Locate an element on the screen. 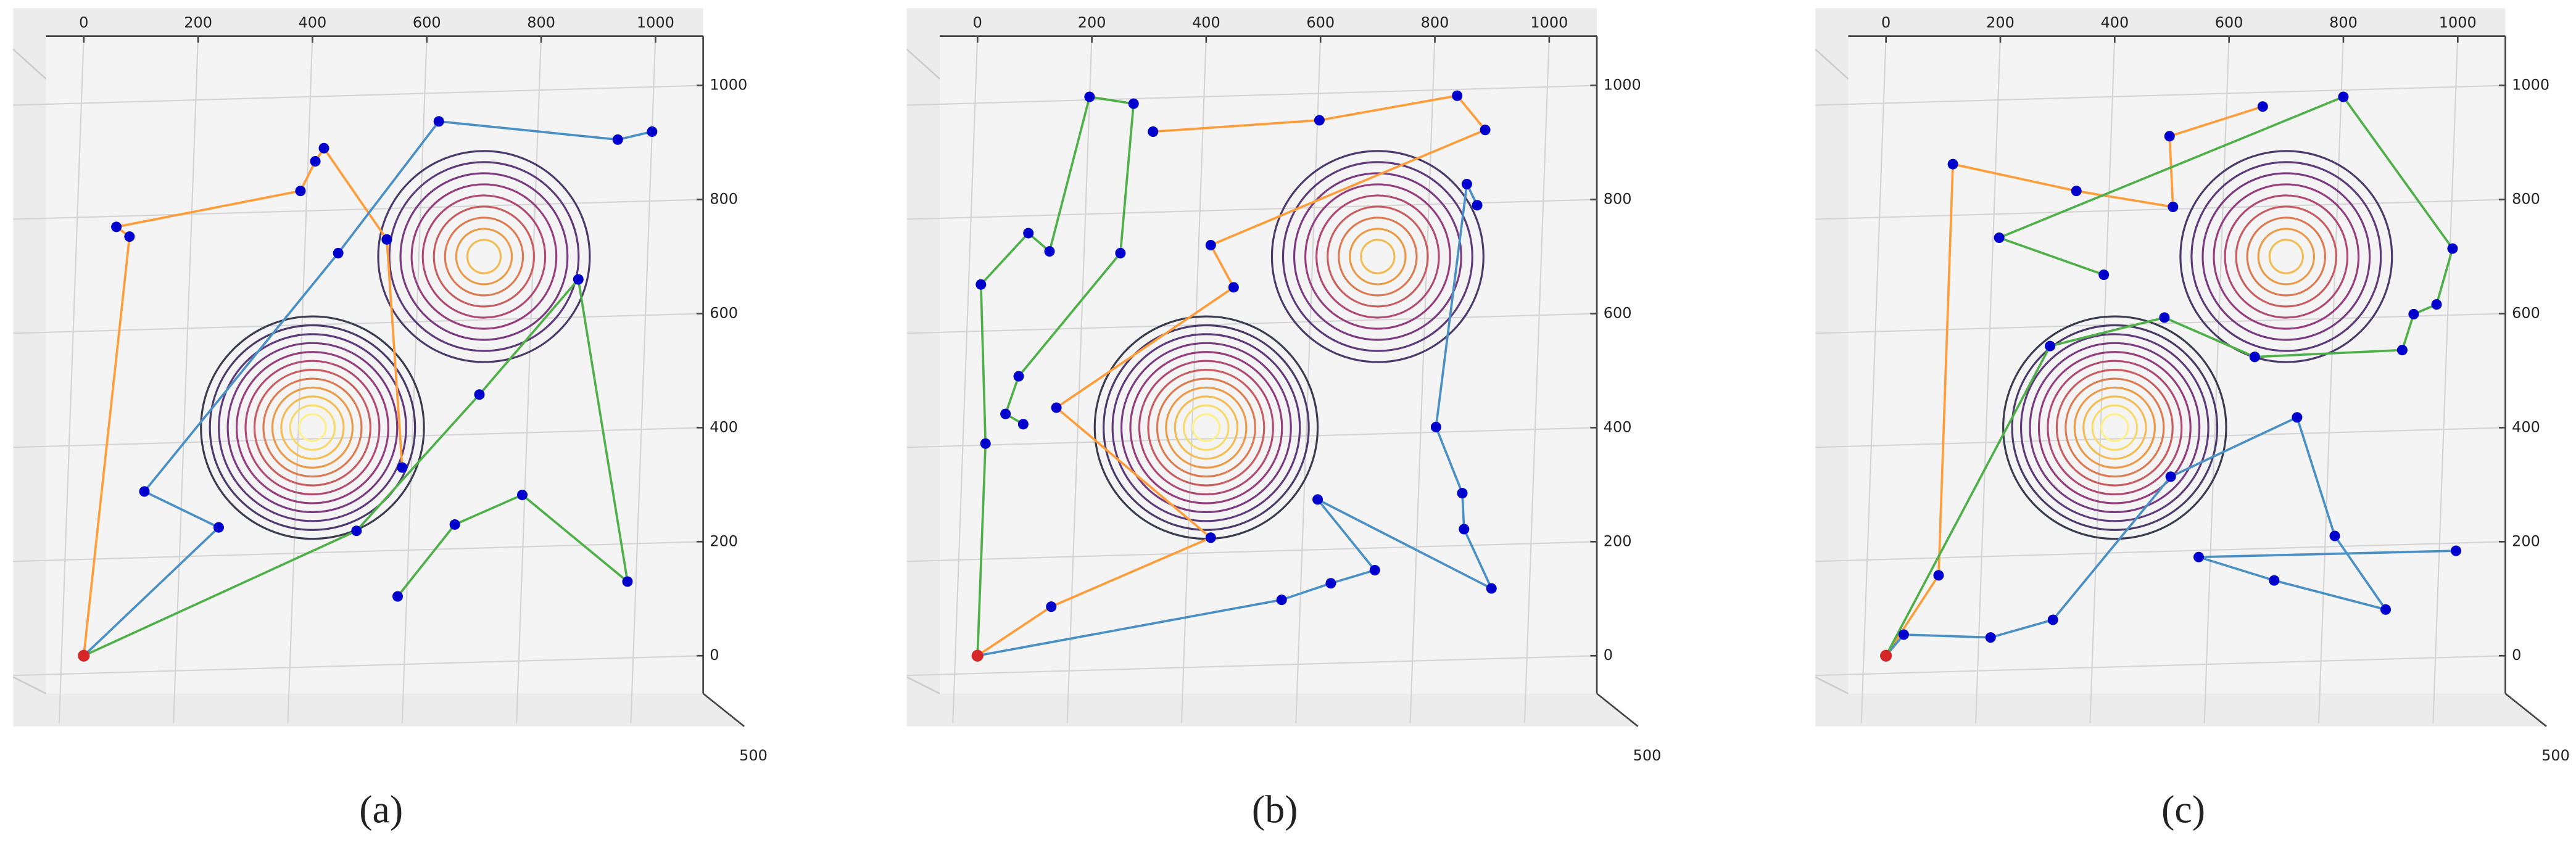  y-tick-label: 200 is located at coordinates (1618, 541).